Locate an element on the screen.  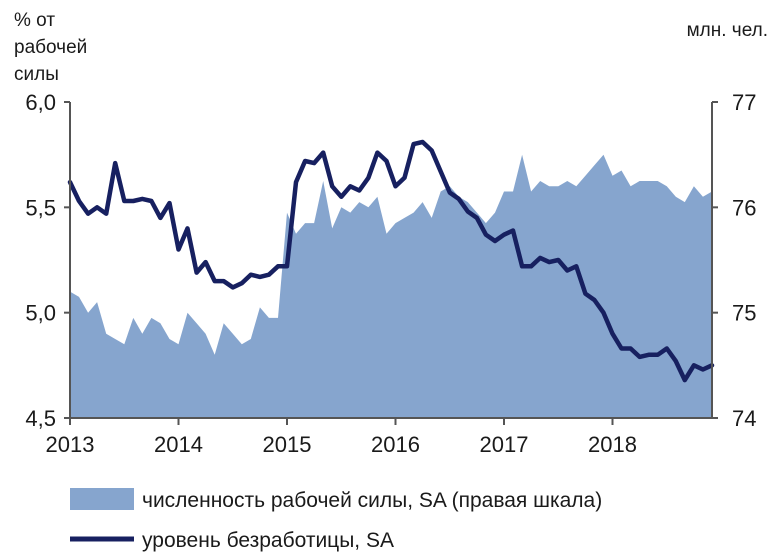
legend-line-label: уровень безработицы, SA is located at coordinates (268, 540).